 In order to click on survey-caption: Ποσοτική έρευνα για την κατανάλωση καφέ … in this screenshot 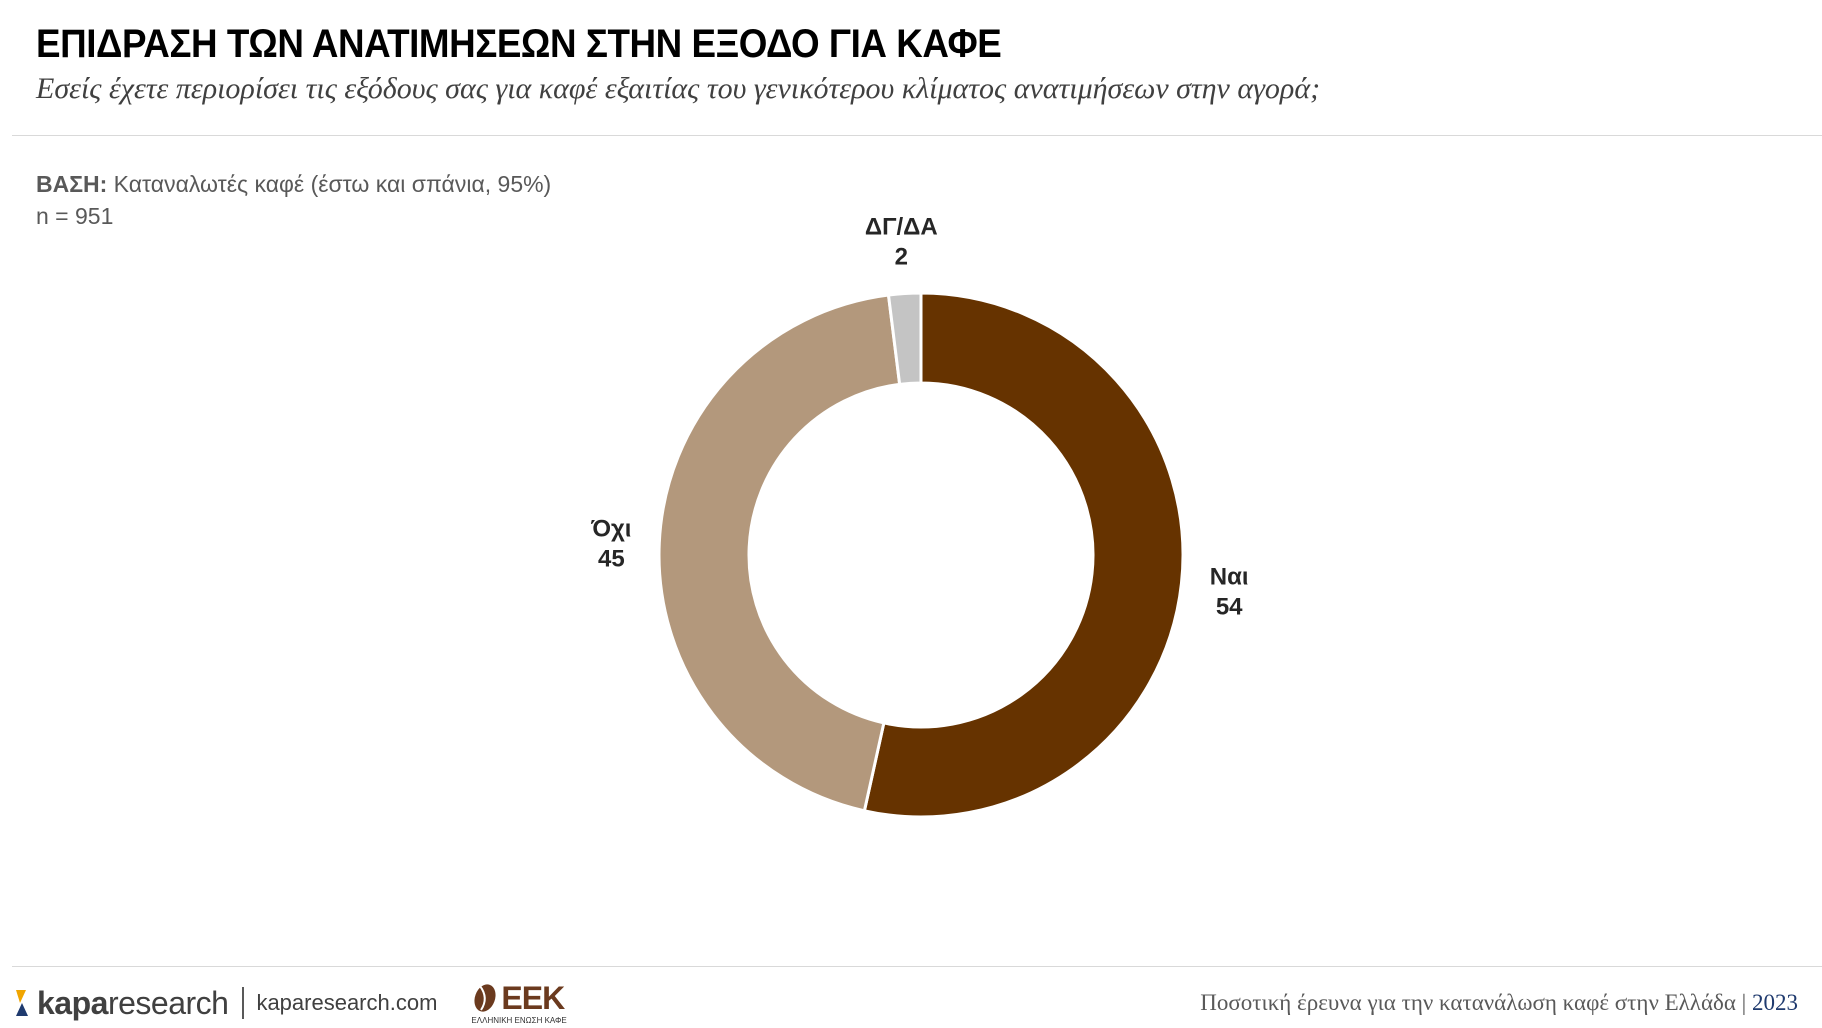, I will do `click(1499, 1003)`.